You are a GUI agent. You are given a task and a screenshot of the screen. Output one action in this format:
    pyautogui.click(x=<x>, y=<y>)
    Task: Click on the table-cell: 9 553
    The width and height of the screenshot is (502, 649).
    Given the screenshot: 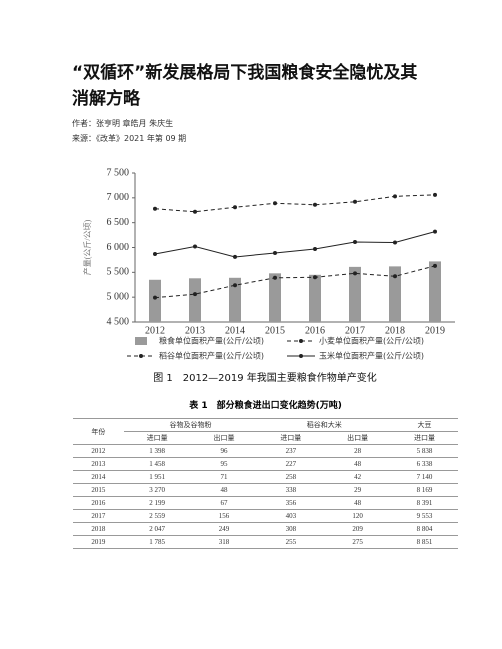 What is the action you would take?
    pyautogui.click(x=424, y=516)
    